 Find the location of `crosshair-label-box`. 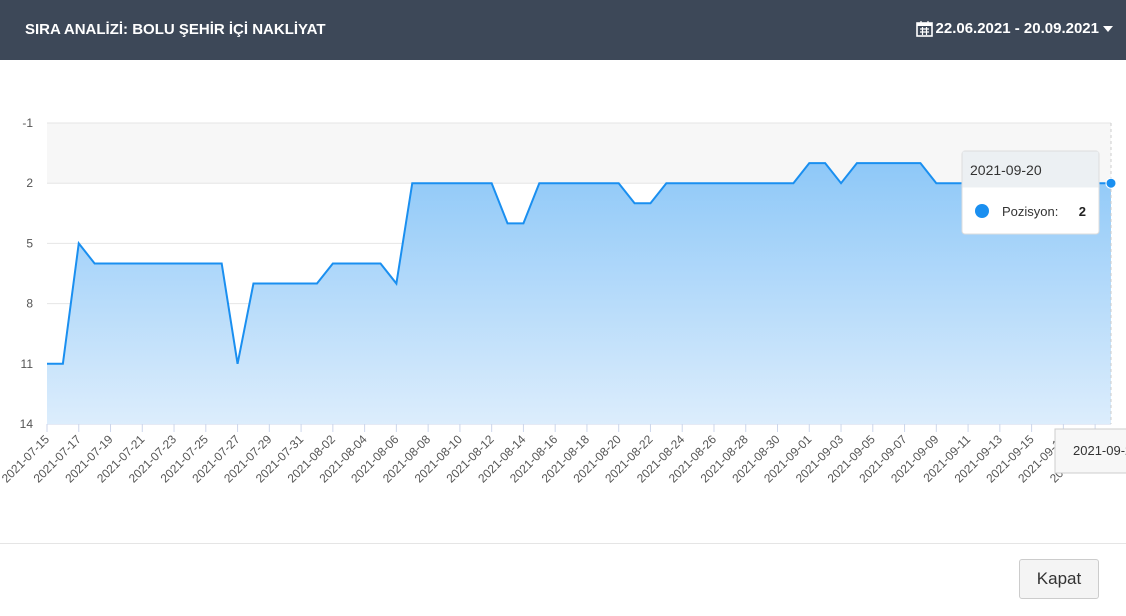

crosshair-label-box is located at coordinates (1090, 451).